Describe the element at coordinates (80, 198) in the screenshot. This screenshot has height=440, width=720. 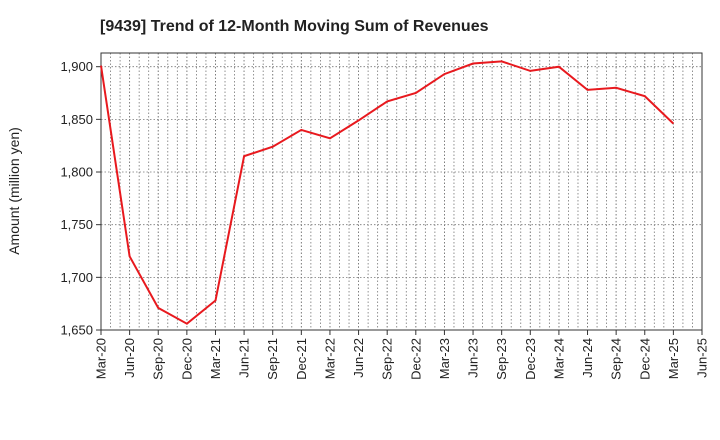
I see `y-axis: 1,650 1,700 1,750 1,800 1,850 1,900` at that location.